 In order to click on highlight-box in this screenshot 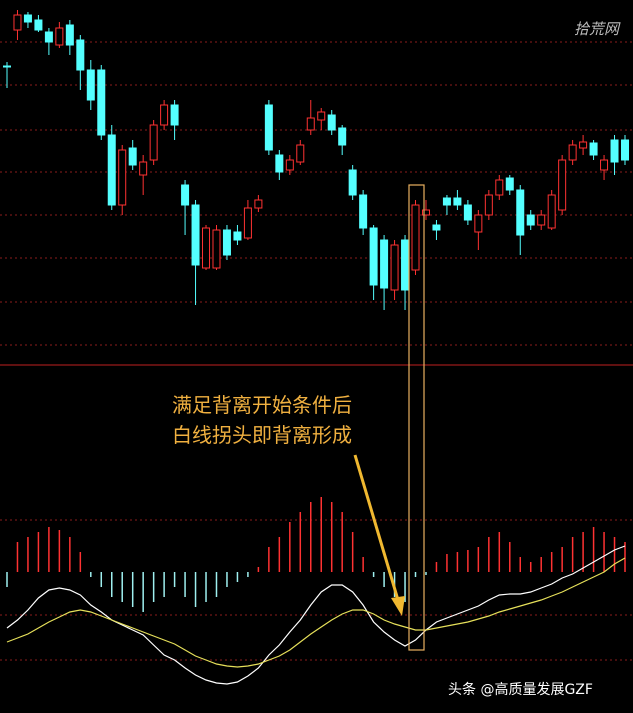, I will do `click(416, 417)`.